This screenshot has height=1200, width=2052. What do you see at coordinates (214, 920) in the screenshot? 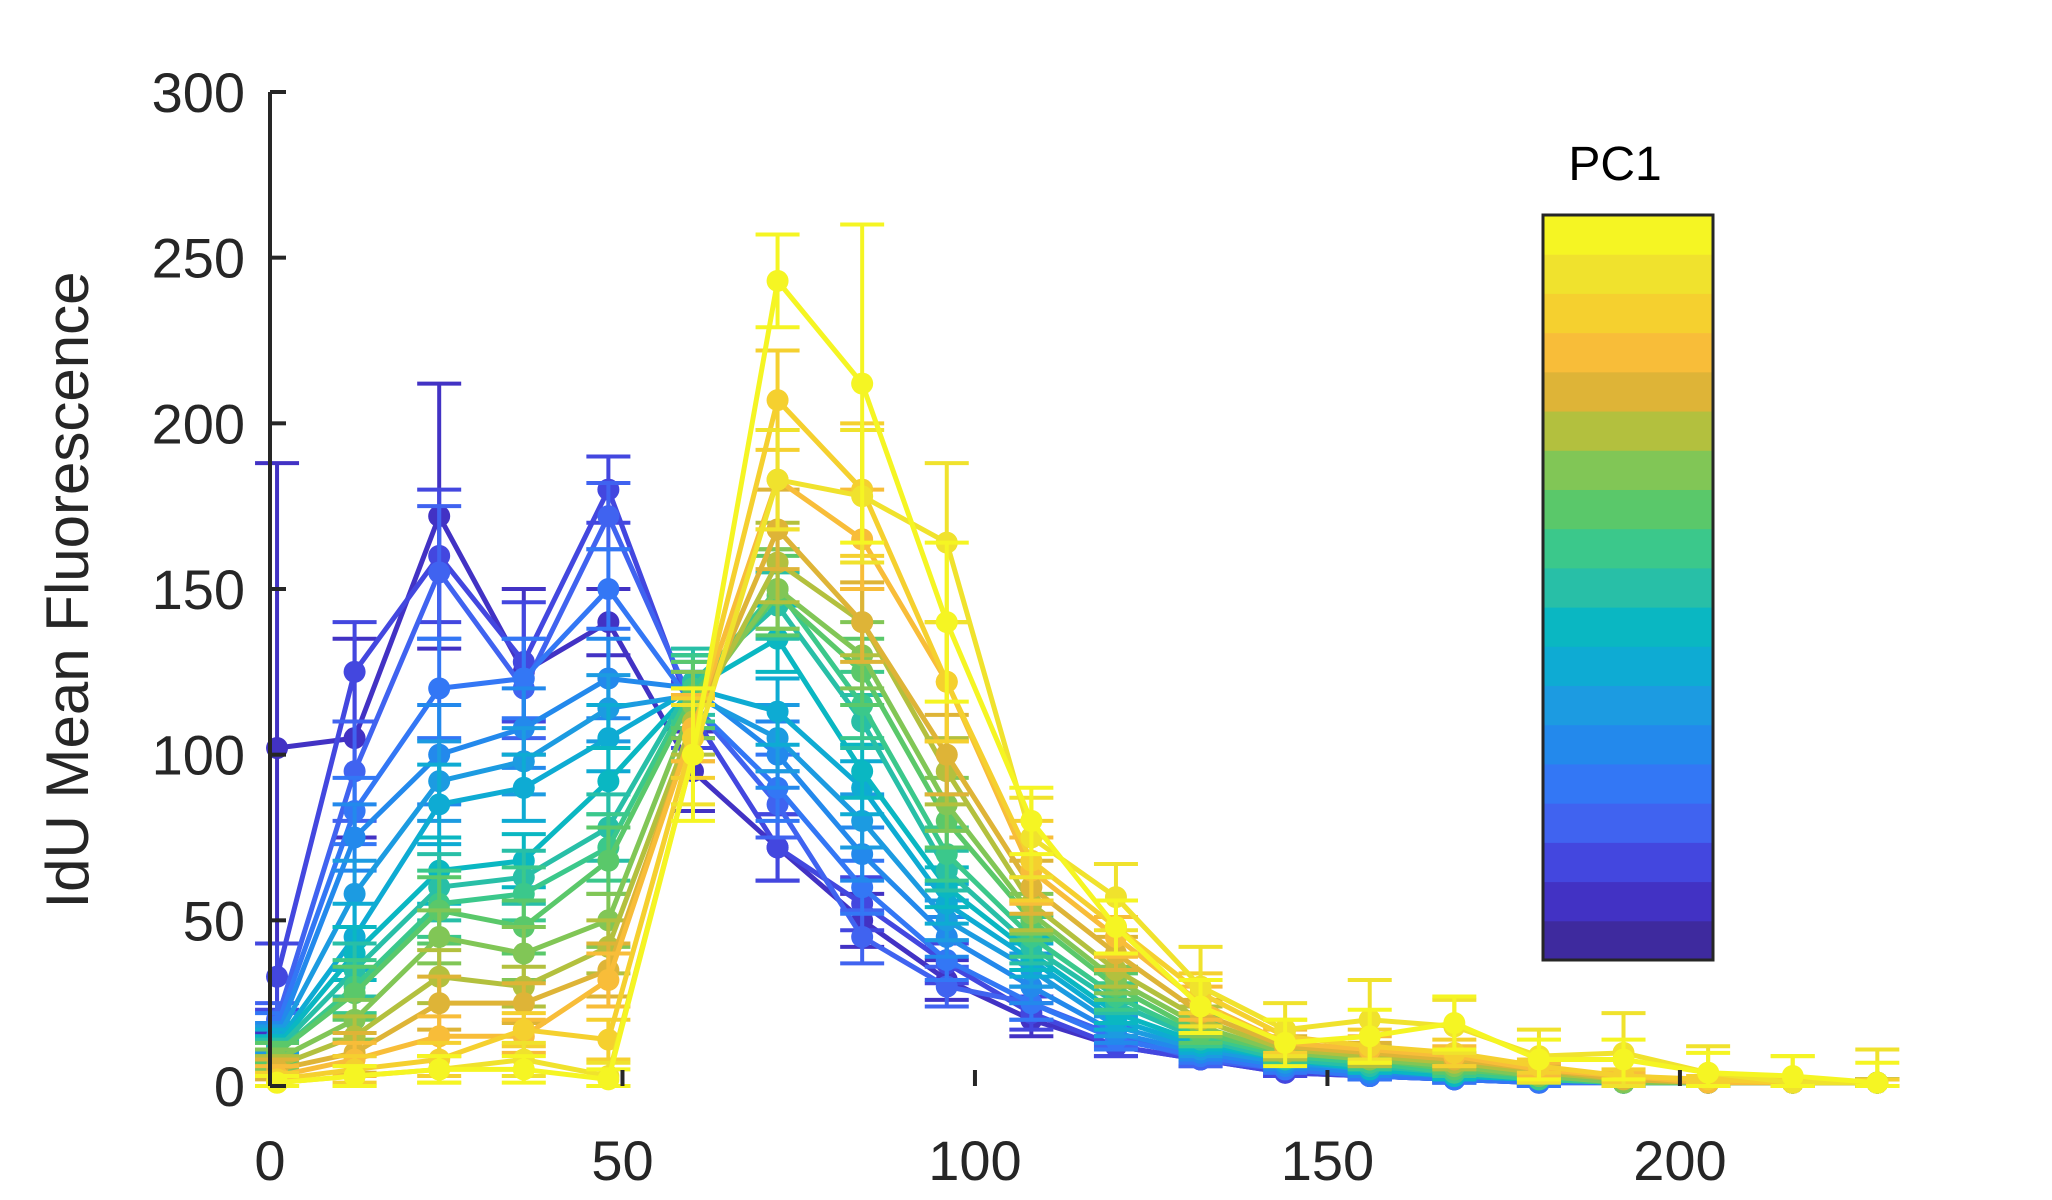
I see `y-tick-label: 50` at bounding box center [214, 920].